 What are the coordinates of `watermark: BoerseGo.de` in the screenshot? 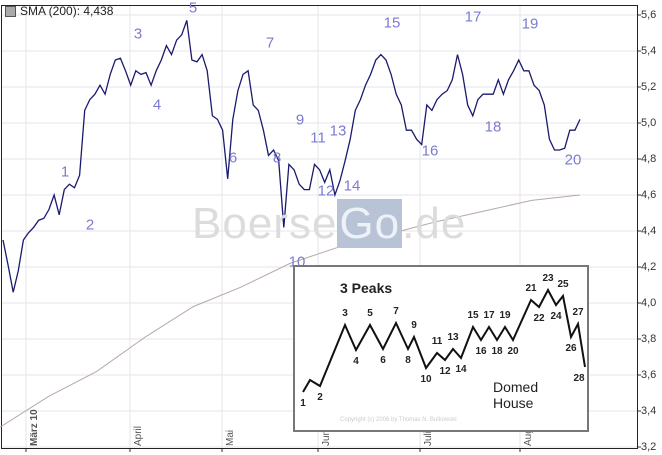 It's located at (329, 223).